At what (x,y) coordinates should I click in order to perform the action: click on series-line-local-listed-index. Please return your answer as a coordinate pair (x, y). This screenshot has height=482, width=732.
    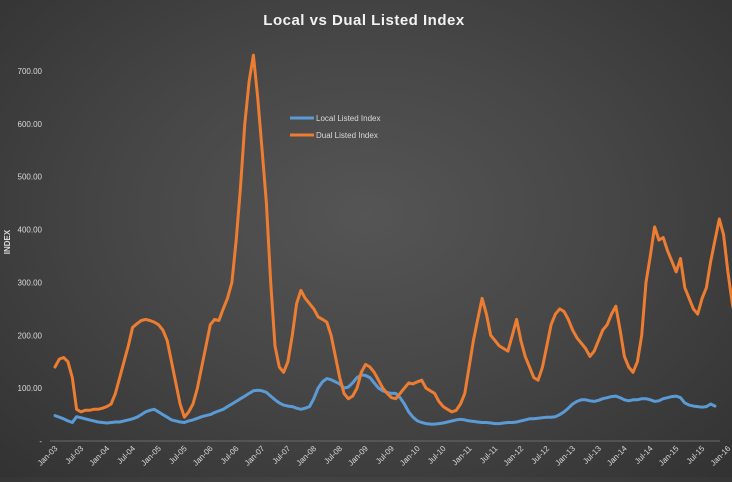
    Looking at the image, I should click on (385, 399).